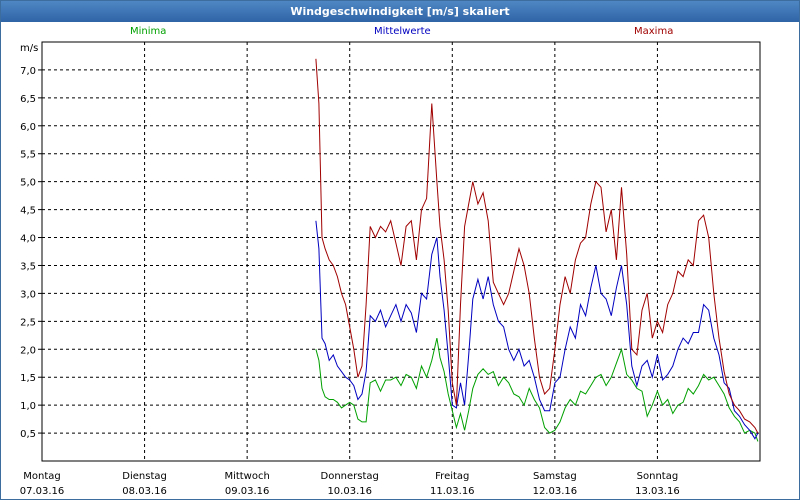 The width and height of the screenshot is (800, 500). What do you see at coordinates (537, 389) in the screenshot?
I see `series-line-minima` at bounding box center [537, 389].